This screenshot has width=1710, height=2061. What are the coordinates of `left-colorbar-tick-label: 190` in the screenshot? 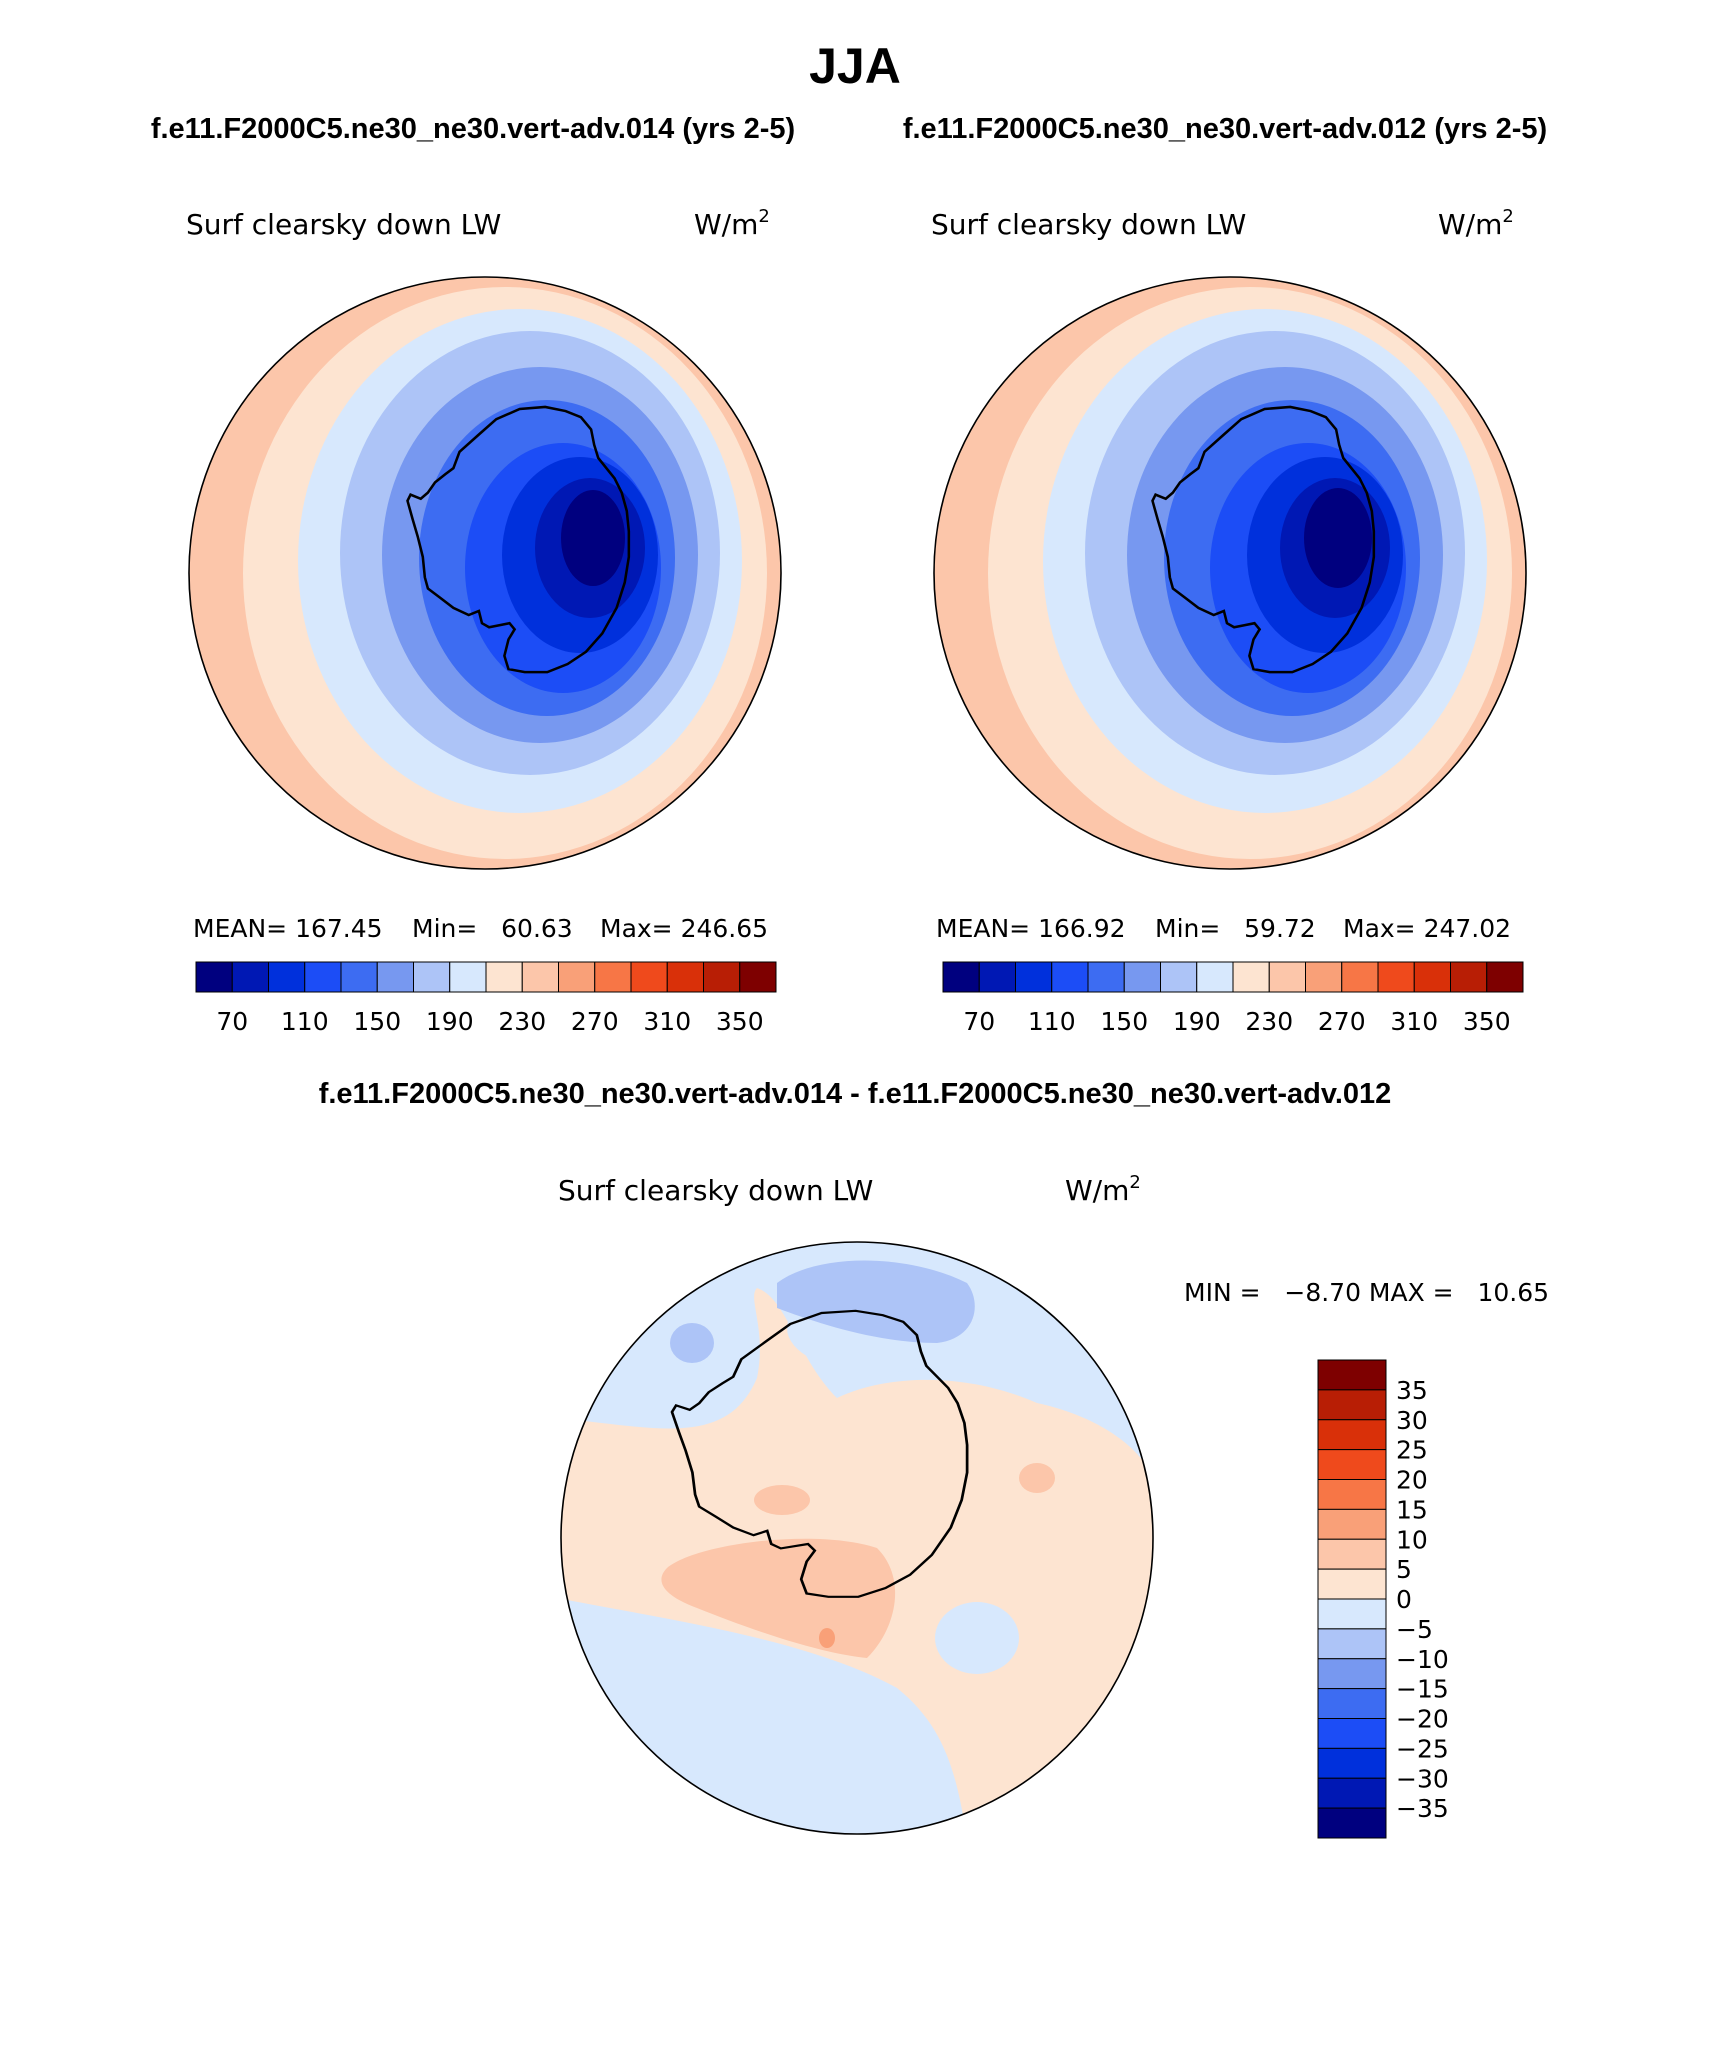 It's located at (450, 1021).